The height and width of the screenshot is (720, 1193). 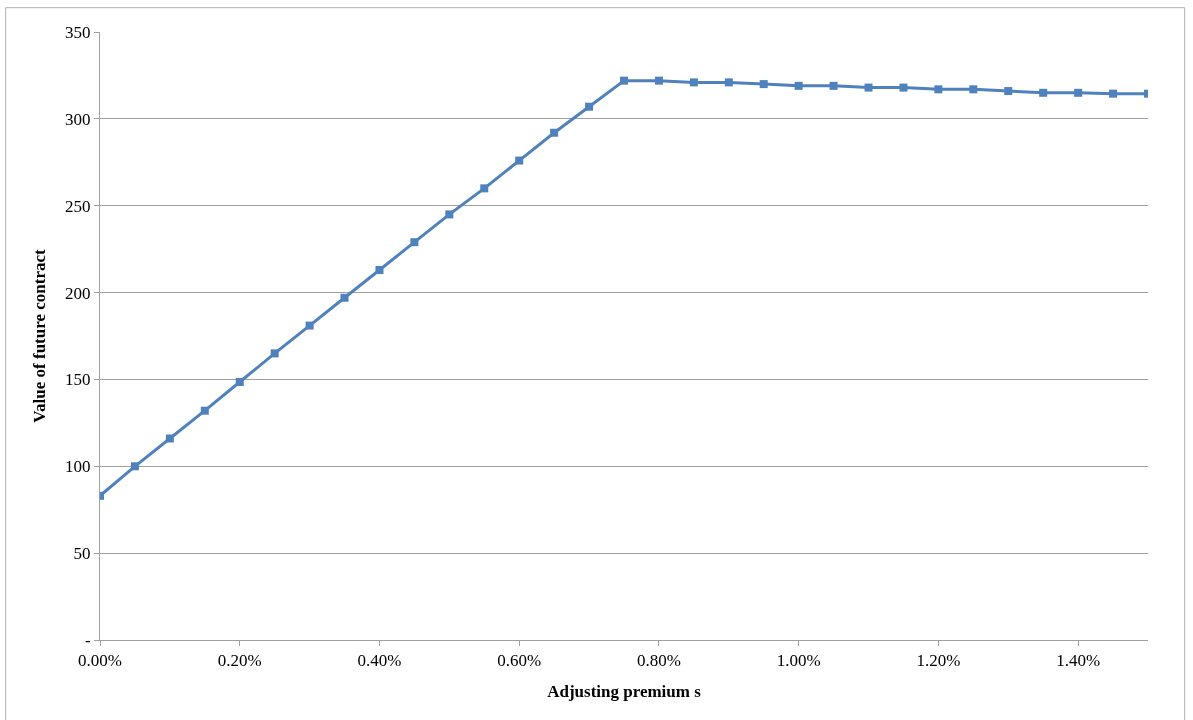 What do you see at coordinates (78, 293) in the screenshot?
I see `y-tick-label: 200` at bounding box center [78, 293].